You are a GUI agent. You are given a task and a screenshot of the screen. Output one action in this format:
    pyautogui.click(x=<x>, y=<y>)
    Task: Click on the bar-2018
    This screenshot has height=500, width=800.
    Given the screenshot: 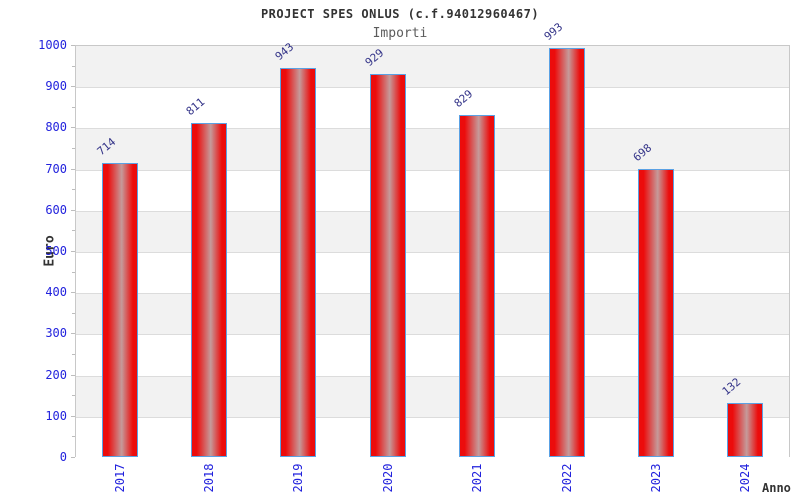 What is the action you would take?
    pyautogui.click(x=209, y=289)
    